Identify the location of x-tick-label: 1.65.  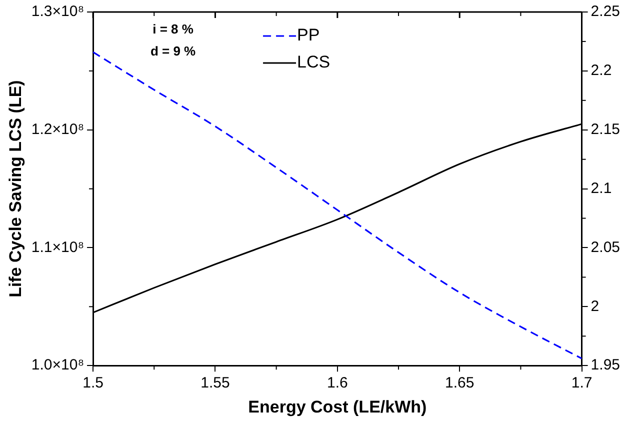
(459, 383).